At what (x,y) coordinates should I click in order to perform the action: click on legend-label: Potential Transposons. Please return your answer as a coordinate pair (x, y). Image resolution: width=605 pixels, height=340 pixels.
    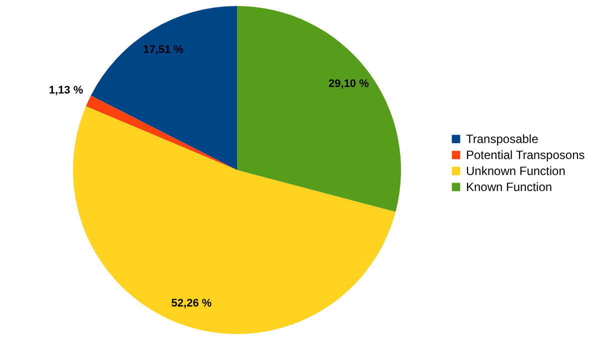
    Looking at the image, I should click on (525, 155).